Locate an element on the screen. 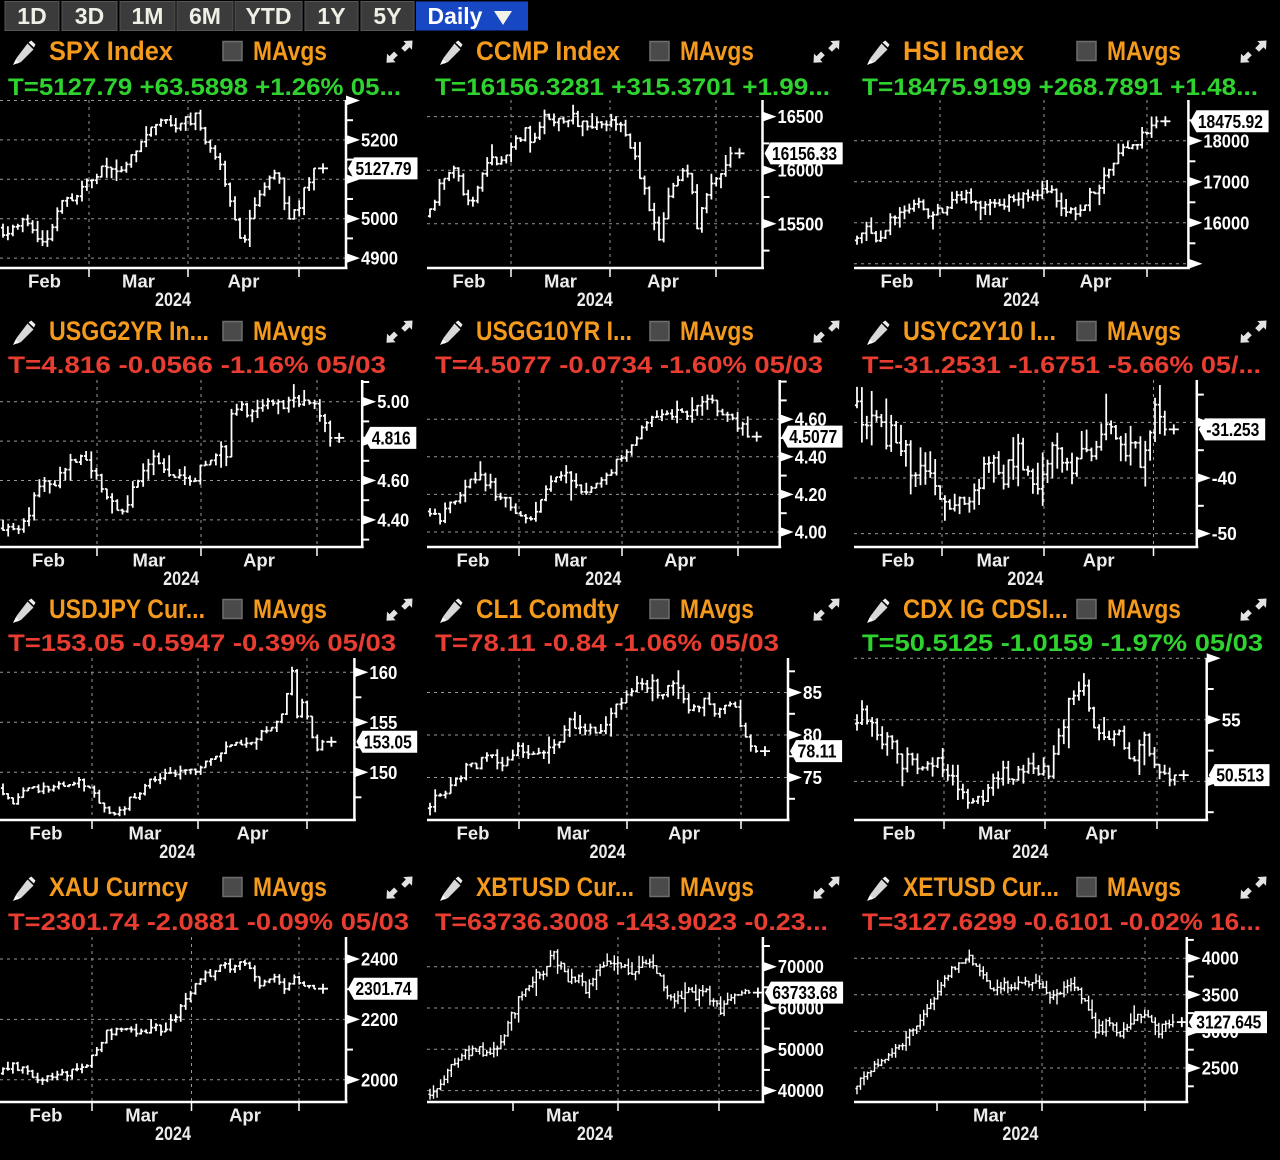 The height and width of the screenshot is (1160, 1280). svg-text: T=3127.6299 -0.6101 -0.02% 16. is located at coordinates (1061, 922).